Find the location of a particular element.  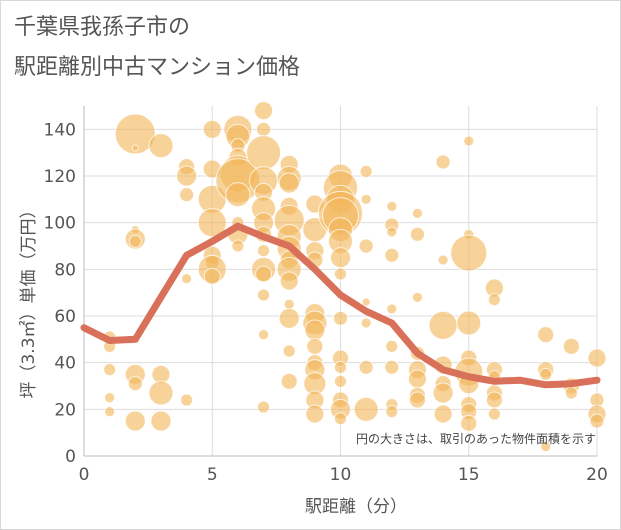

y-axis-label: 坪（3.3㎡）単価（万円） is located at coordinates (29, 299).